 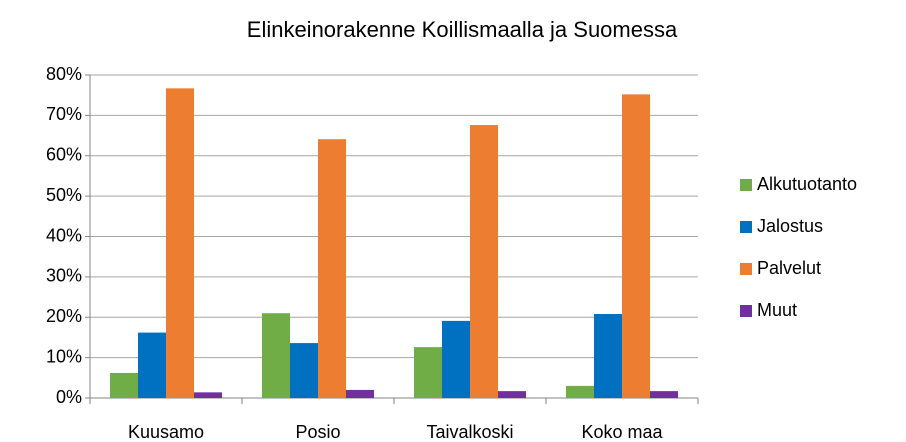 I want to click on legend-label: Alkutuotanto, so click(x=807, y=184).